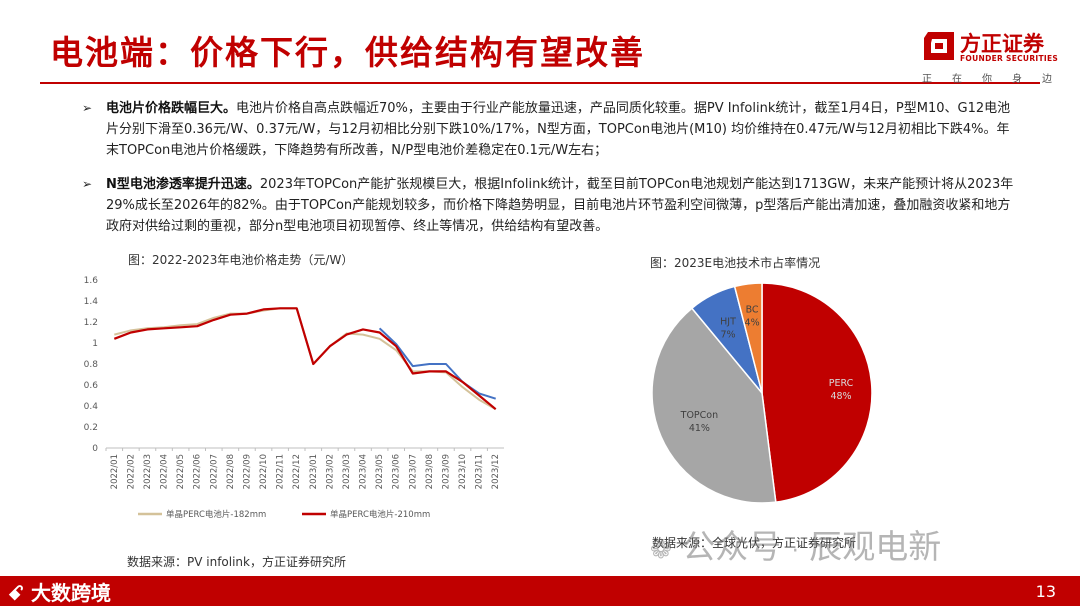 The width and height of the screenshot is (1080, 606). Describe the element at coordinates (714, 405) in the screenshot. I see `pie-slice-topcon` at that location.